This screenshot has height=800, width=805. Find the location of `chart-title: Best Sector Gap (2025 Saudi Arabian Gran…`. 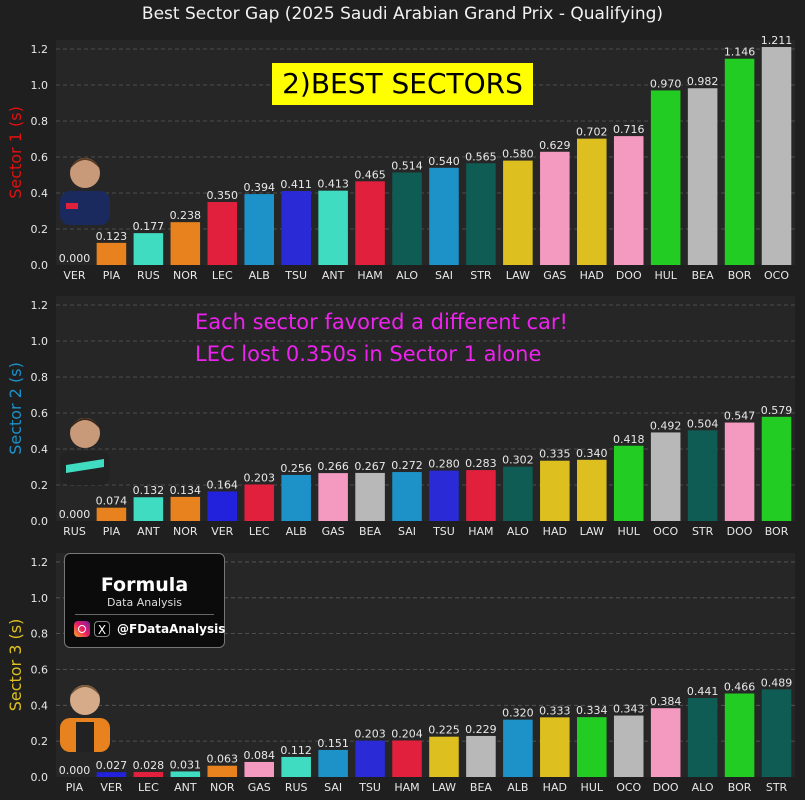

chart-title: Best Sector Gap (2025 Saudi Arabian Gran… is located at coordinates (402, 14).